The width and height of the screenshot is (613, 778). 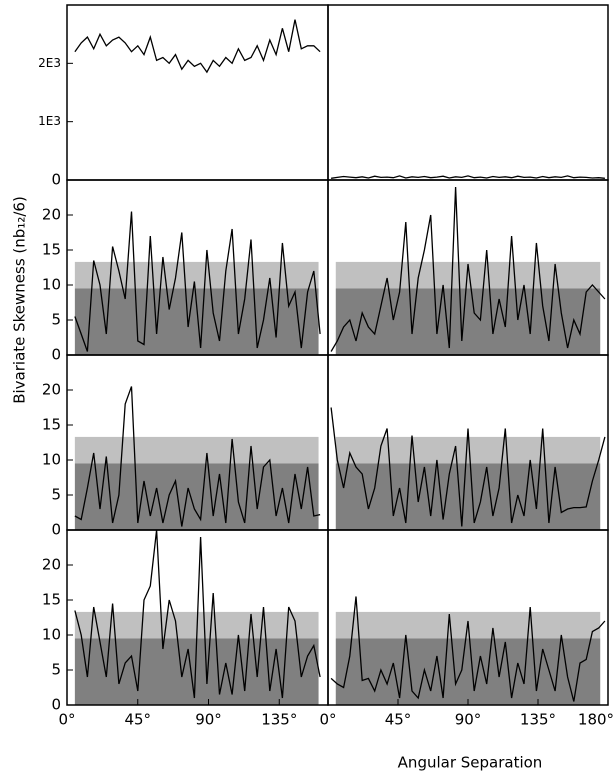 I want to click on x-axis-label: Angular Separation, so click(x=470, y=763).